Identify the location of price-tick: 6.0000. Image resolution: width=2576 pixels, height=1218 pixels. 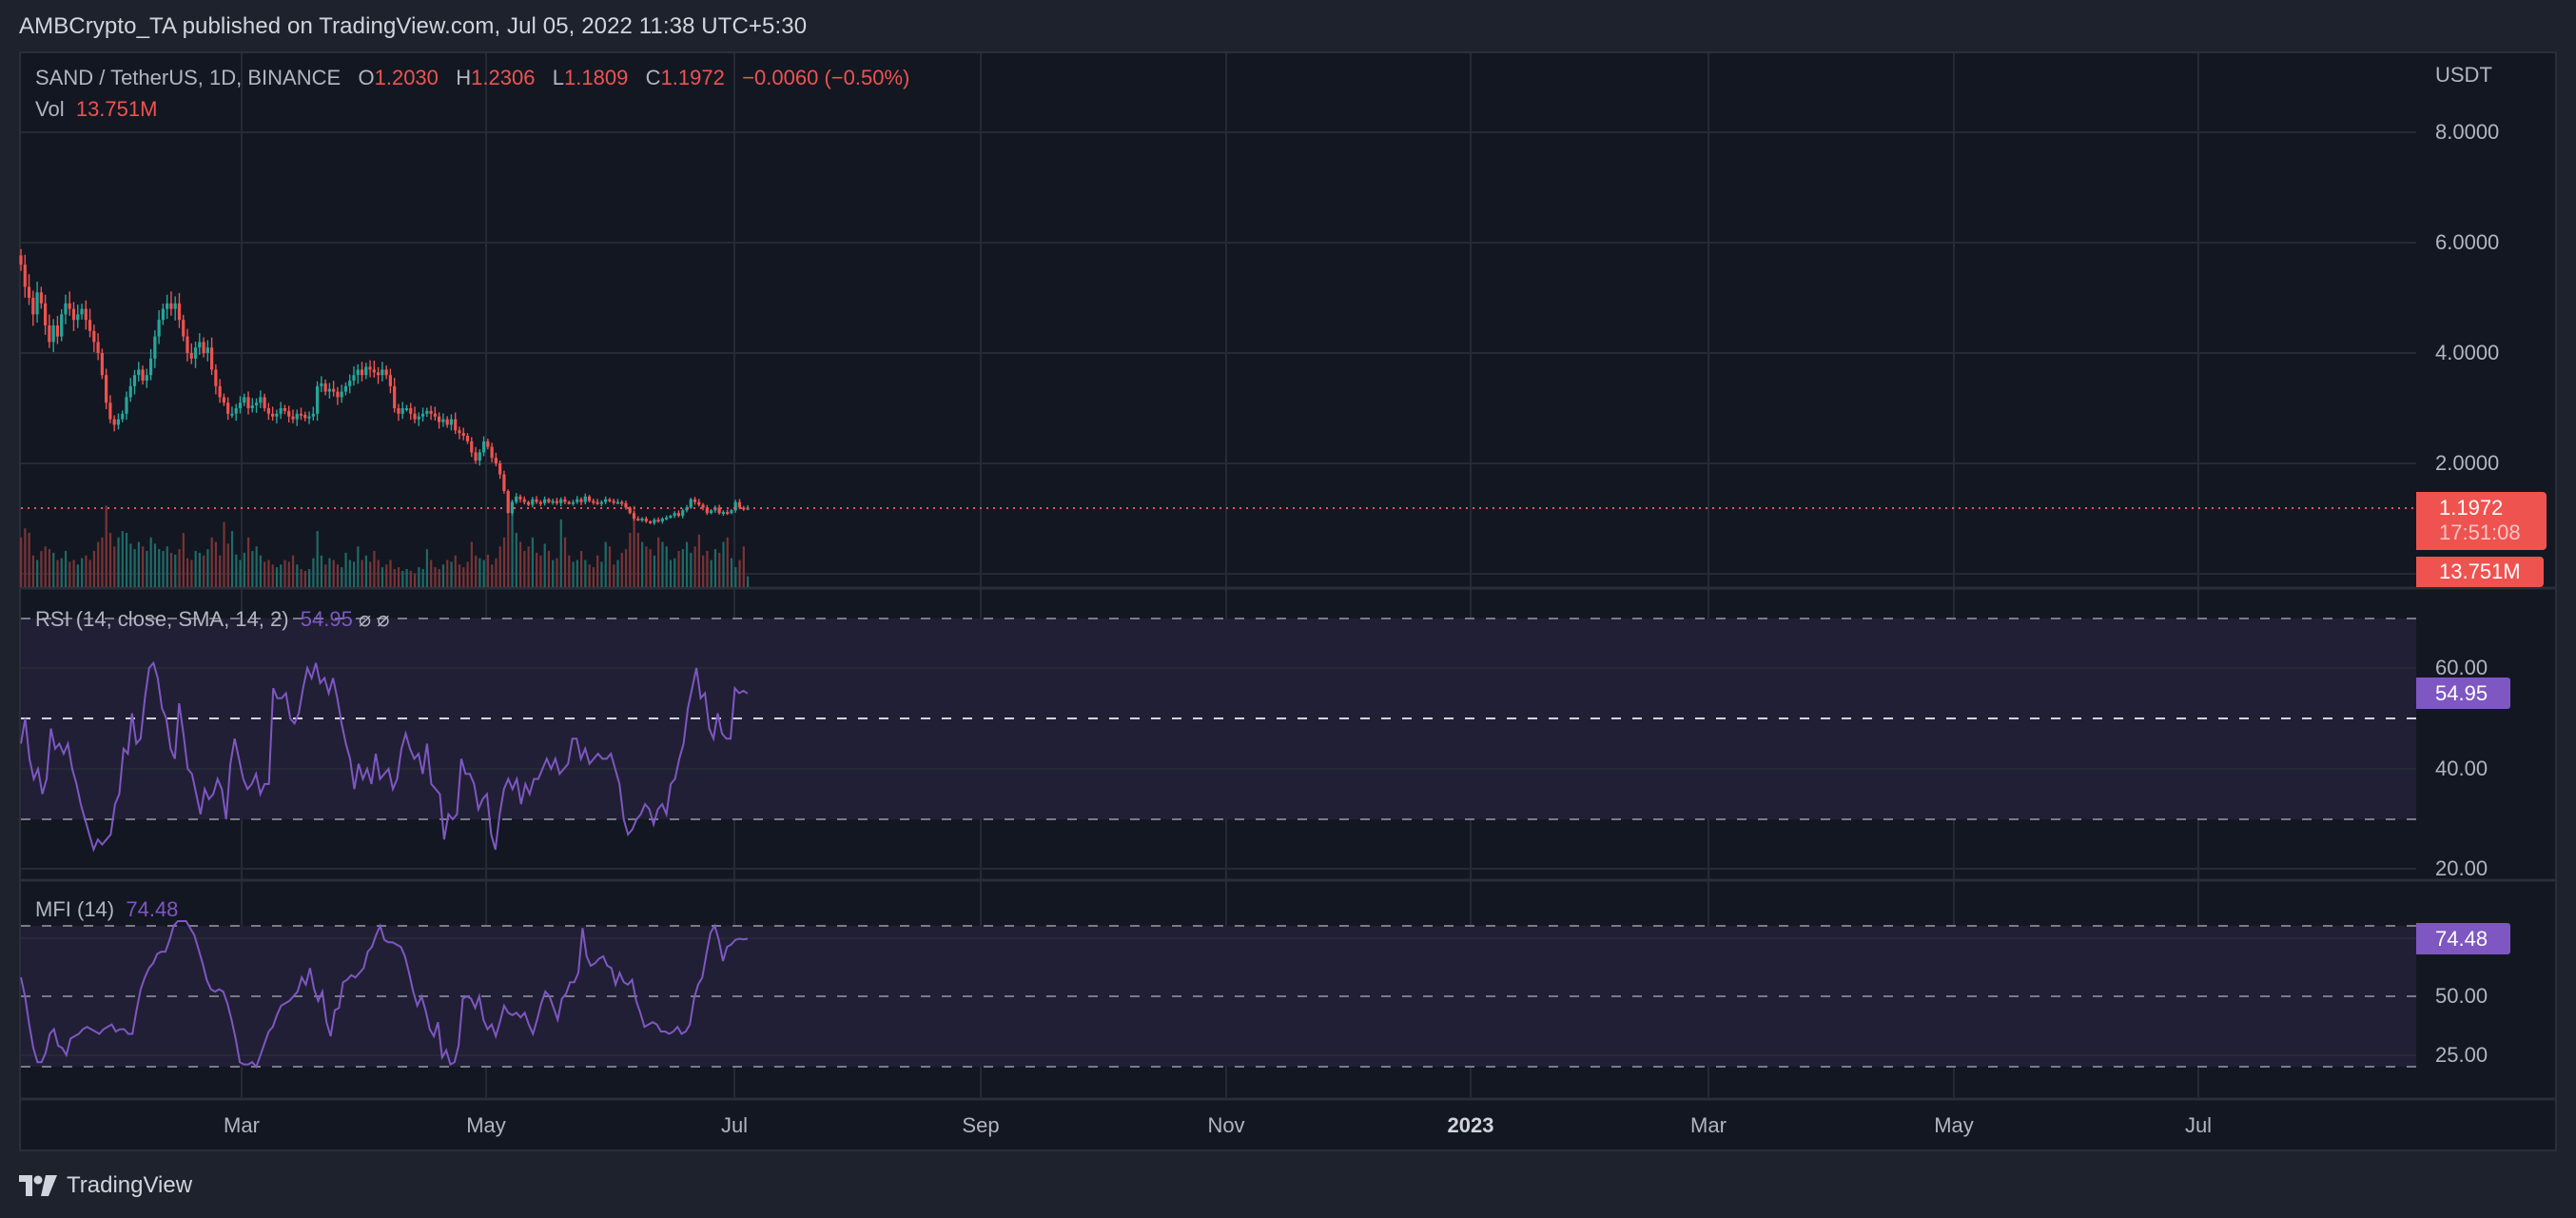
(2467, 242).